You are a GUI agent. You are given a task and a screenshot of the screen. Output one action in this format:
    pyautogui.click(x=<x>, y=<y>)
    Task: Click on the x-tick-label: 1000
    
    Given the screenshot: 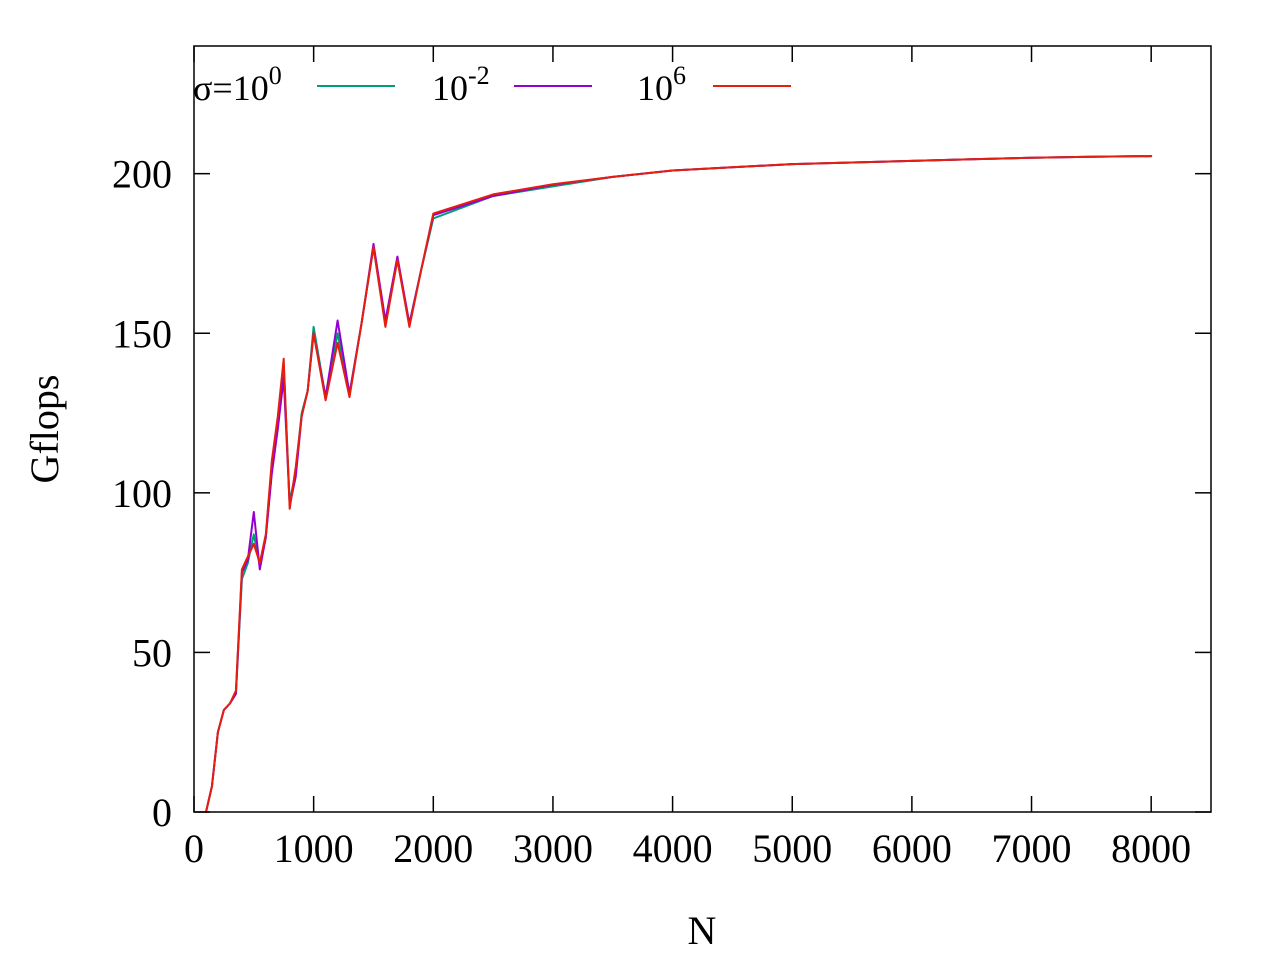 What is the action you would take?
    pyautogui.click(x=314, y=848)
    